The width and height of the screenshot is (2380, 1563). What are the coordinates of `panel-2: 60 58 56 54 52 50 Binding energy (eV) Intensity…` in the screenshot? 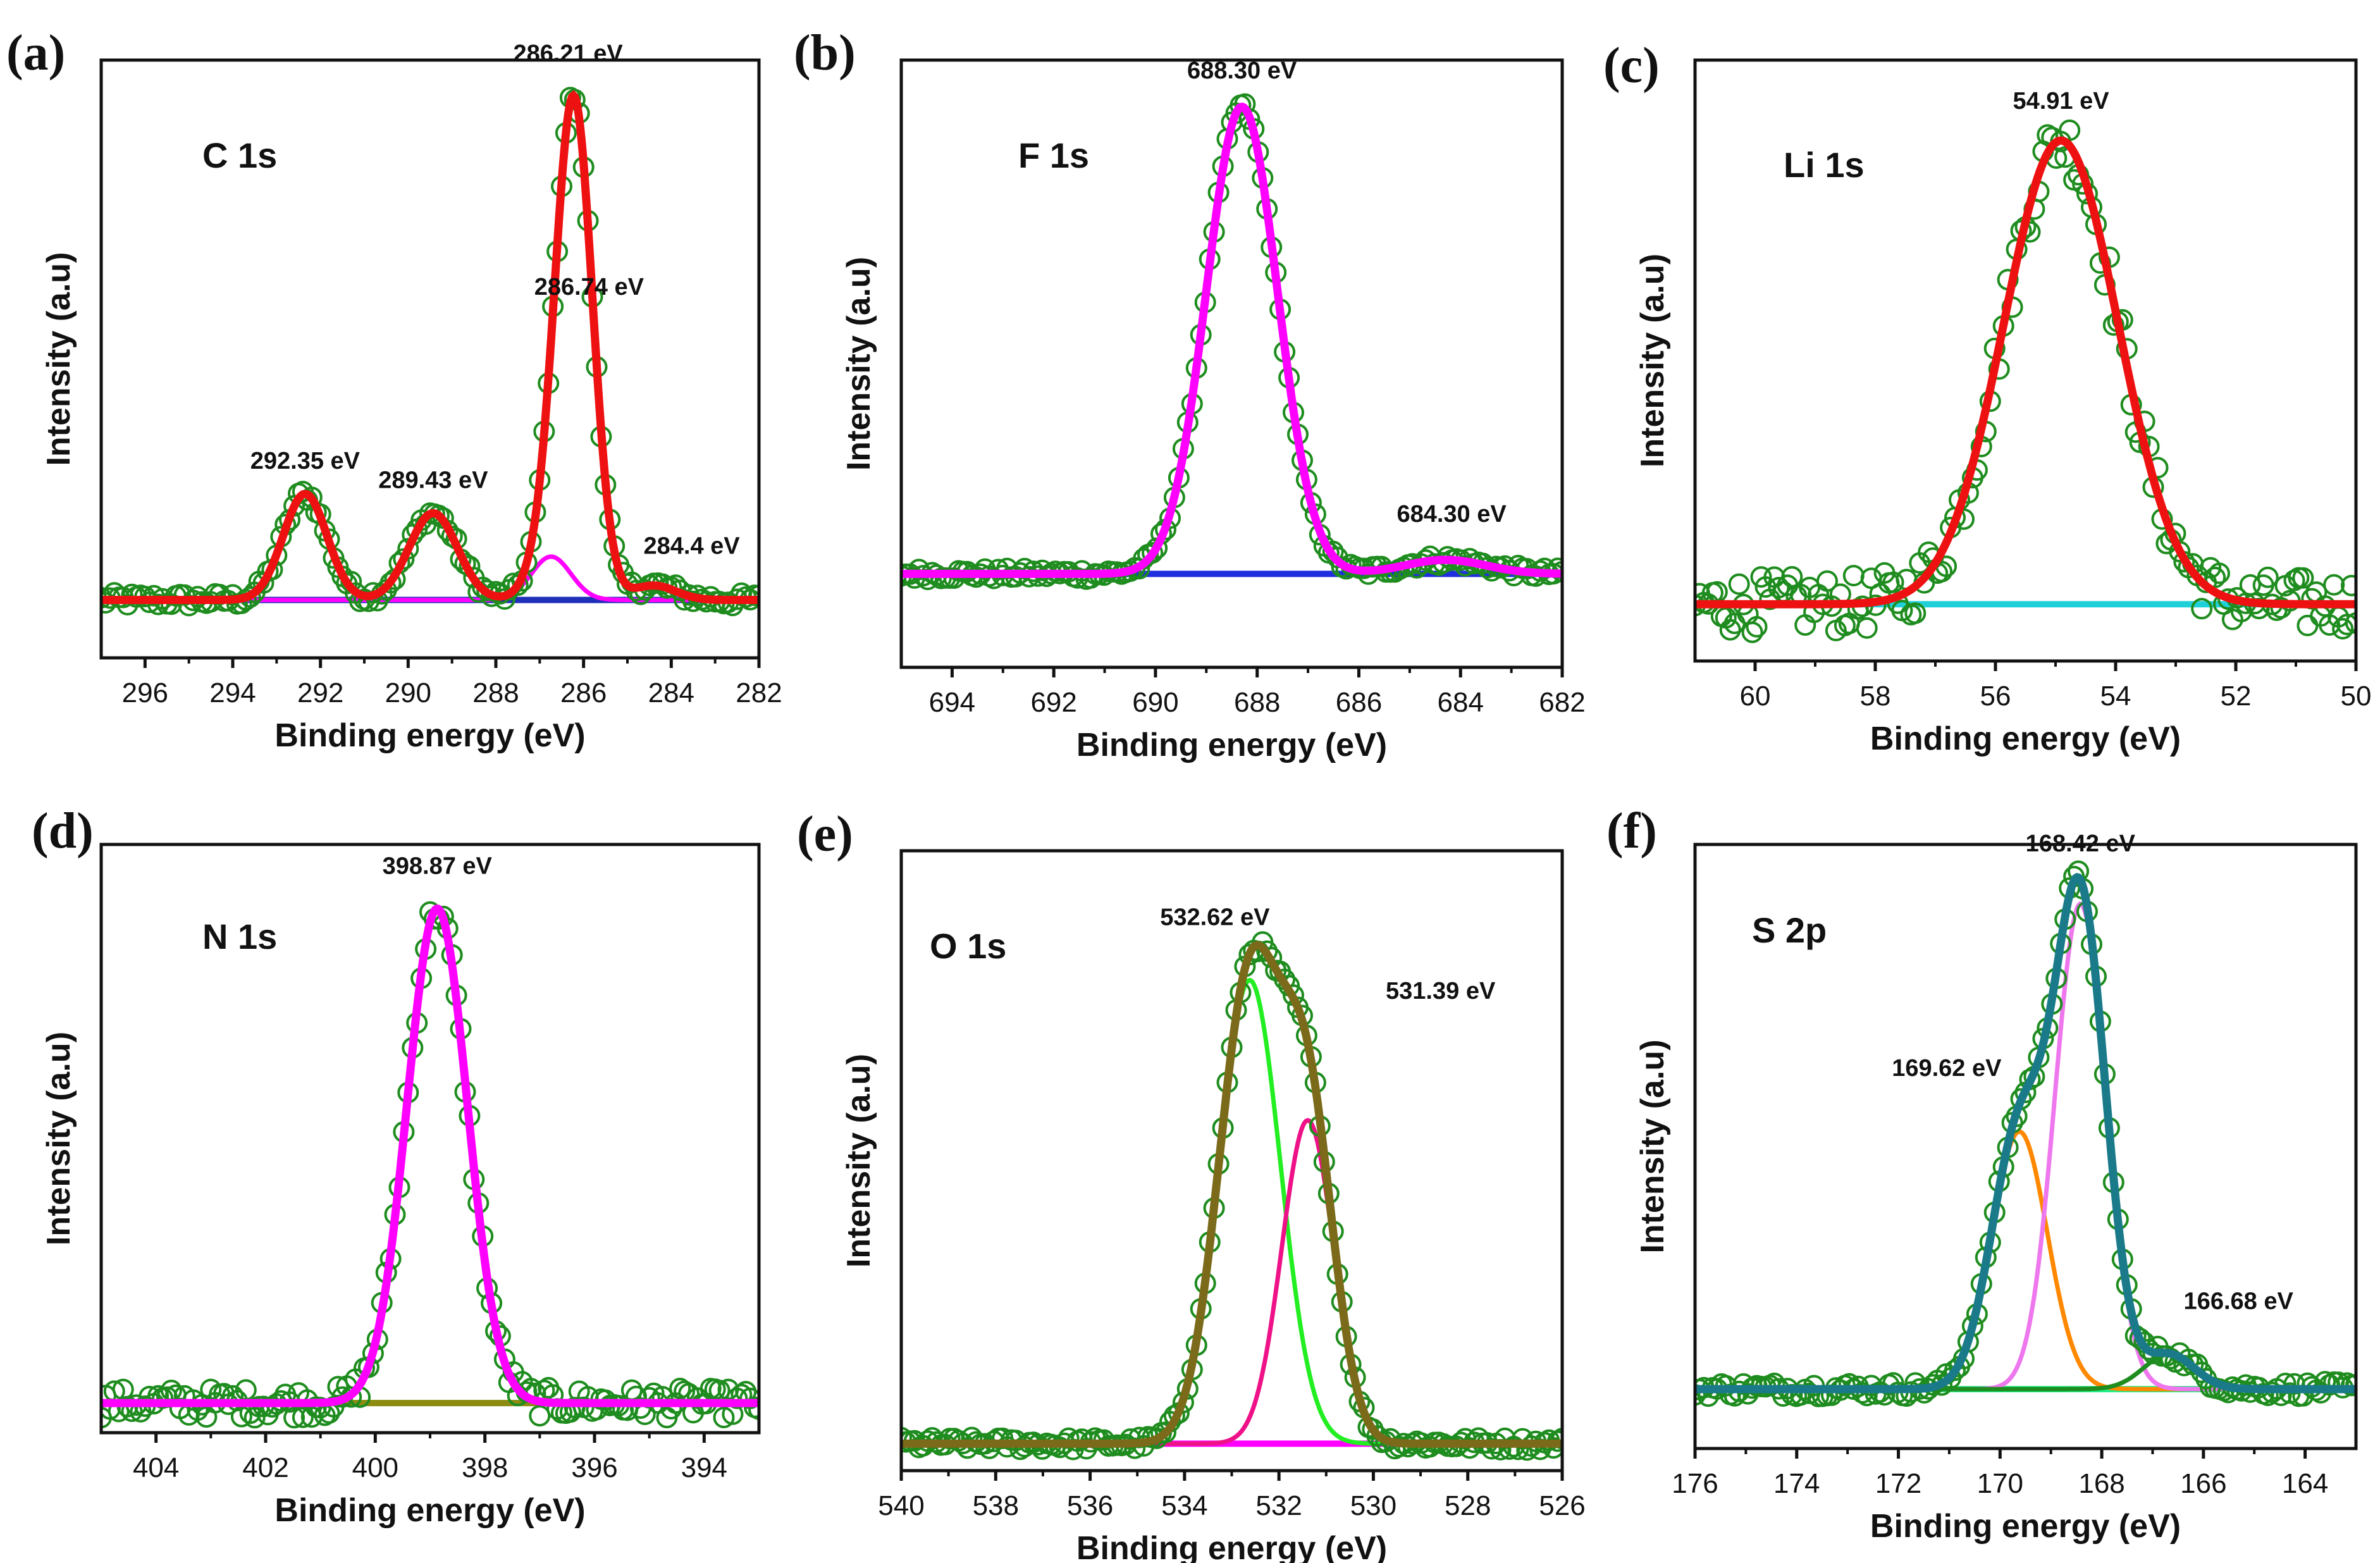 It's located at (1987, 397).